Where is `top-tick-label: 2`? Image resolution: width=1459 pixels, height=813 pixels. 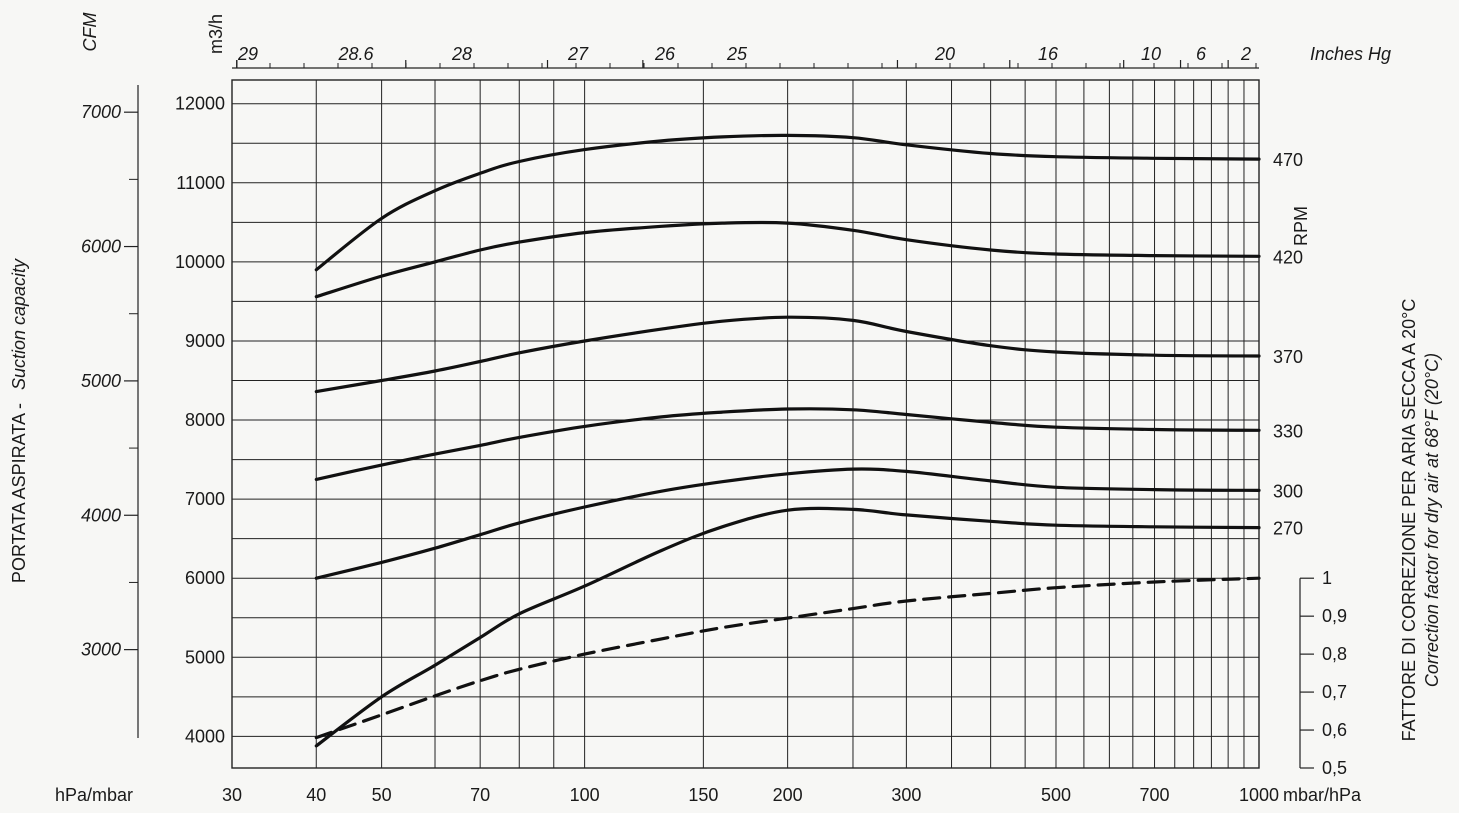
top-tick-label: 2 is located at coordinates (1245, 54).